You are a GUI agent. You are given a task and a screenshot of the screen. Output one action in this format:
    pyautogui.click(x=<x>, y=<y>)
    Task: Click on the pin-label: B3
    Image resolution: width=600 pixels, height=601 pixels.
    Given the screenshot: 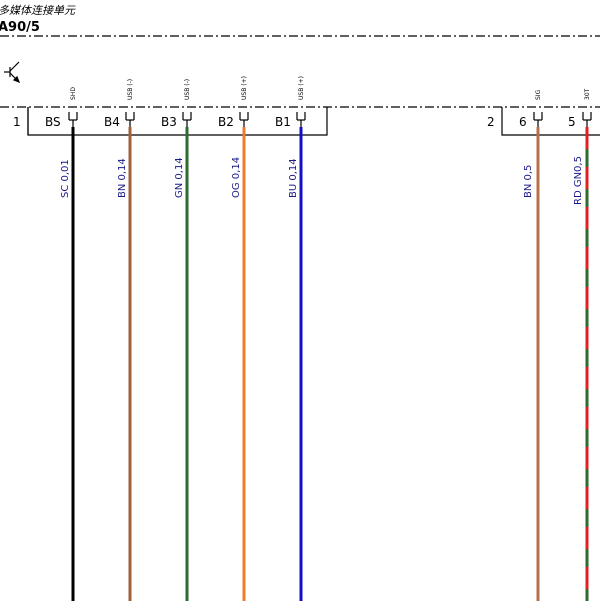 What is the action you would take?
    pyautogui.click(x=169, y=122)
    